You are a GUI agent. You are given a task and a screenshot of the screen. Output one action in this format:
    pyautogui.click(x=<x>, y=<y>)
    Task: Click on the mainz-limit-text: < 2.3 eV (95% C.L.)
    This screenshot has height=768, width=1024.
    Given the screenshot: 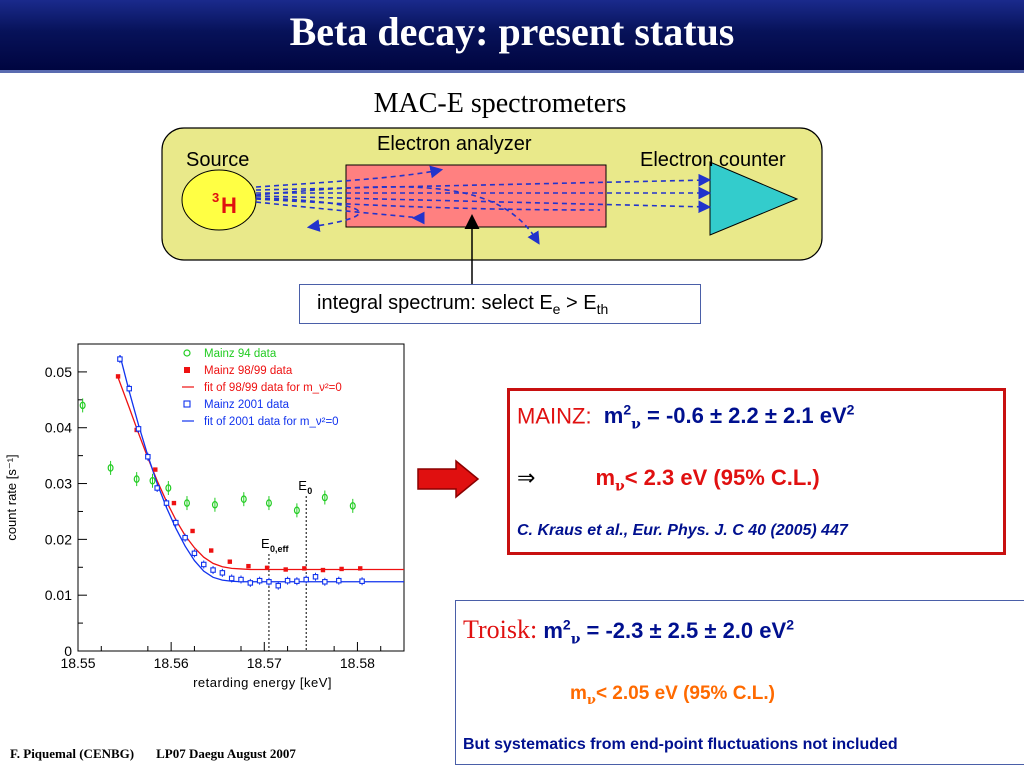 What is the action you would take?
    pyautogui.click(x=722, y=477)
    